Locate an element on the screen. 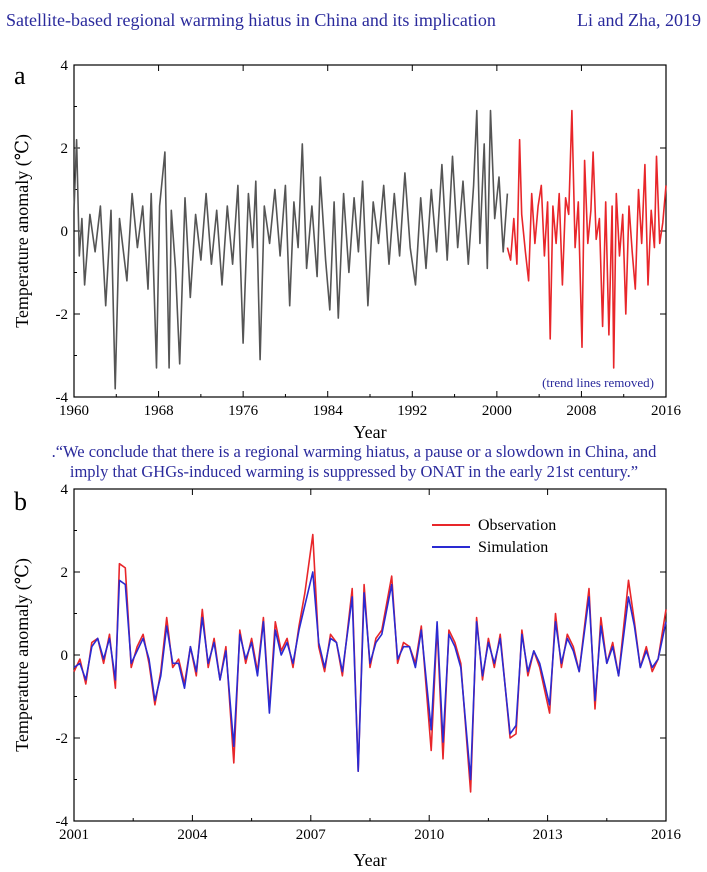  panel-a-ylabel: Temperature anomaly (℃) is located at coordinates (22, 231).